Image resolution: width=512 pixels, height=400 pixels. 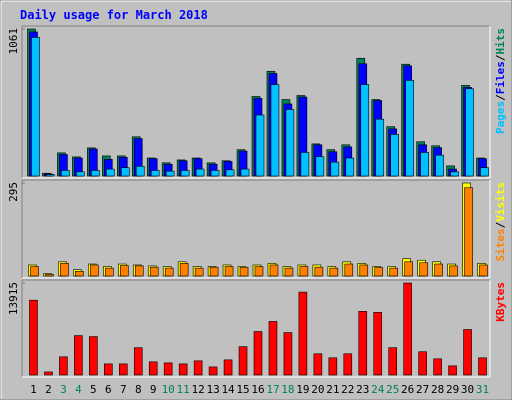 What do you see at coordinates (108, 389) in the screenshot?
I see `x-tick-label: 6` at bounding box center [108, 389].